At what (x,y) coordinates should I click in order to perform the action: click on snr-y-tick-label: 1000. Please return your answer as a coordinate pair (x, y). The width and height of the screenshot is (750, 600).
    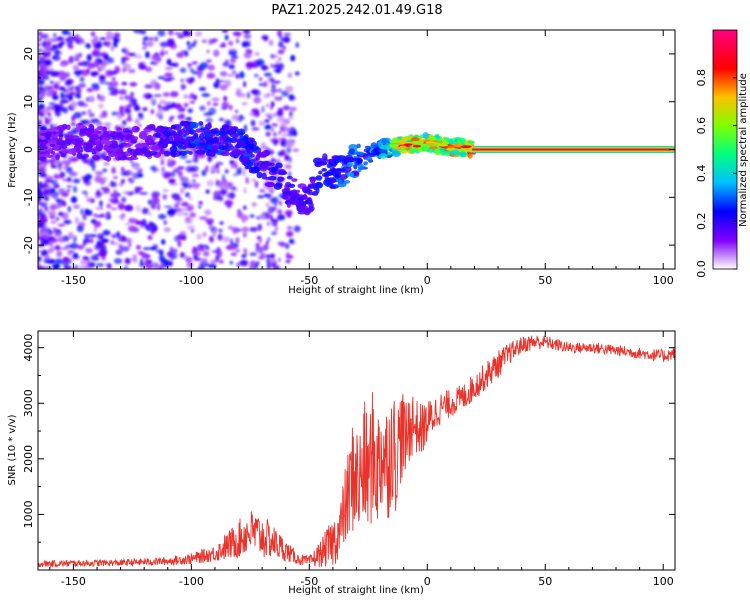
    Looking at the image, I should click on (28, 514).